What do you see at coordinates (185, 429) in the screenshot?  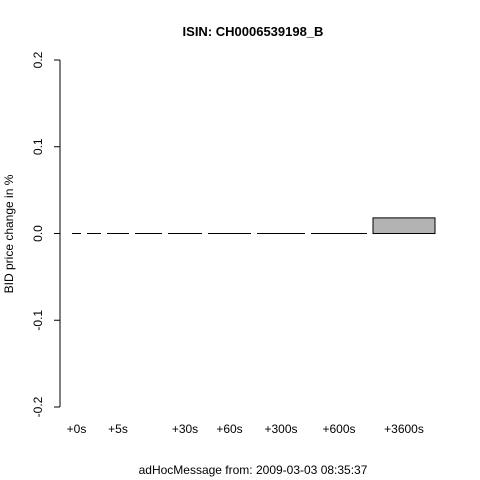 I see `x-tick-label: +30s` at bounding box center [185, 429].